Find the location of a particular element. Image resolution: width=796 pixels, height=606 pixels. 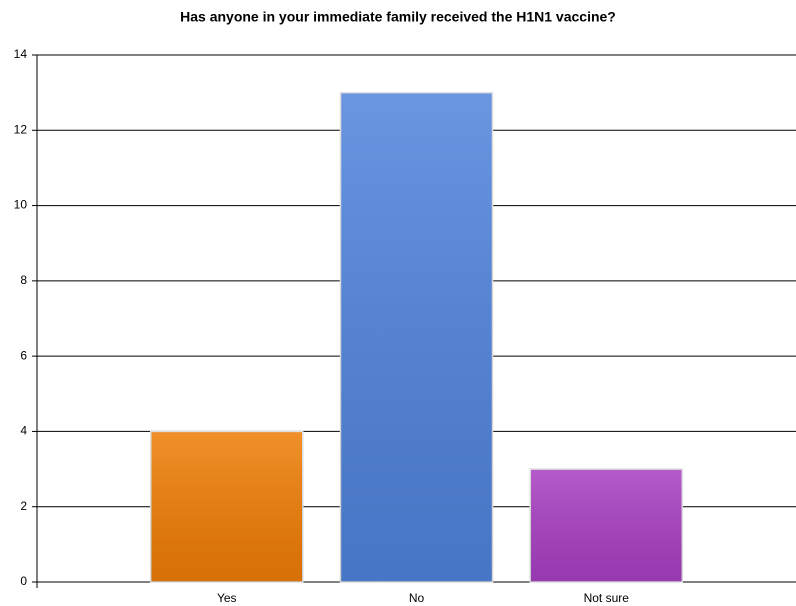

y-tick-label: 12 is located at coordinates (21, 129).